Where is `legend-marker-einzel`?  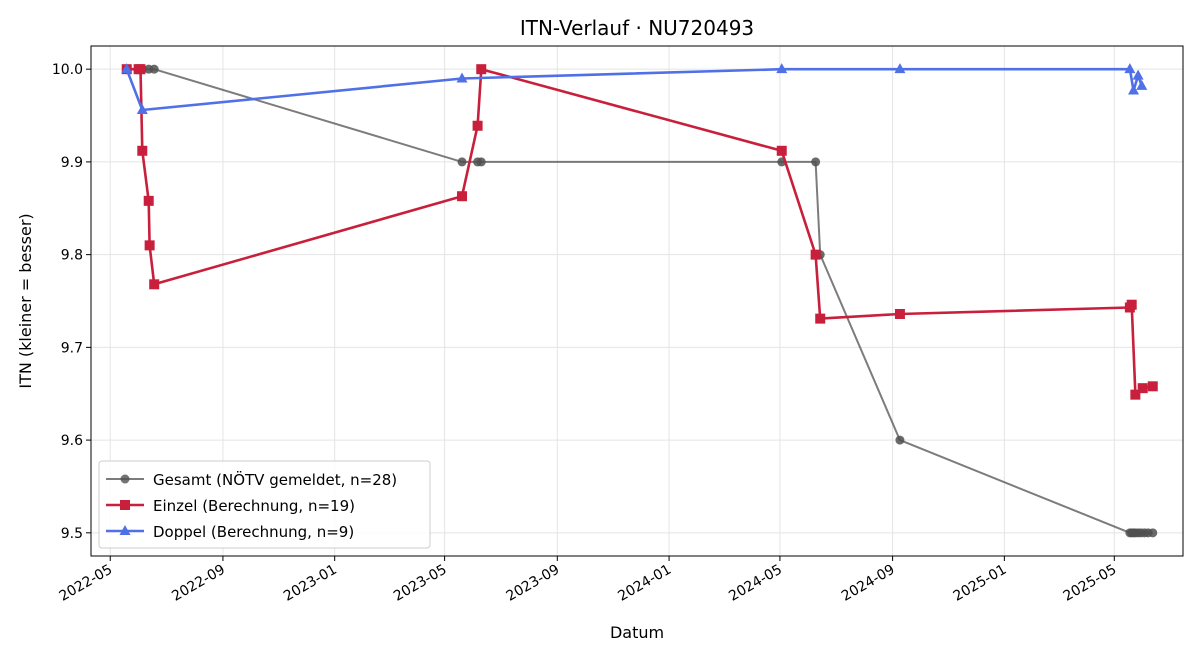 legend-marker-einzel is located at coordinates (125, 505).